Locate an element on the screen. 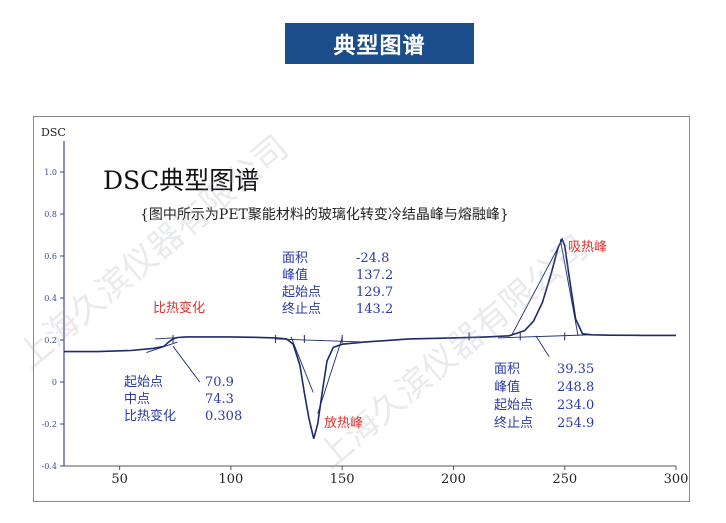  y-tick-label: 0.2 is located at coordinates (50, 340).